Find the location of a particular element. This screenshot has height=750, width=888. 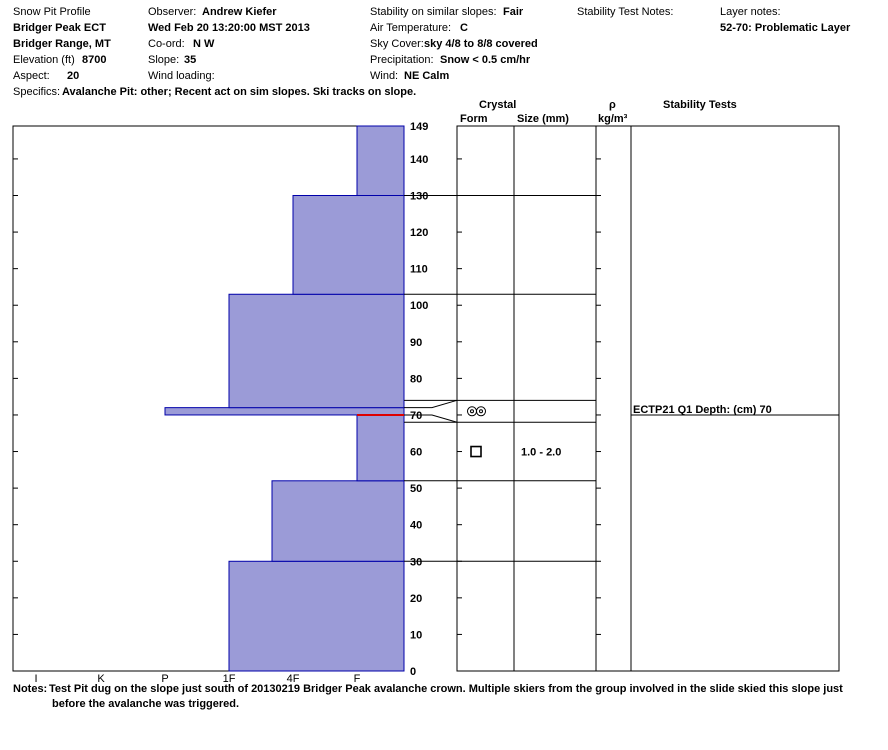

air-temp-value: C is located at coordinates (464, 28).